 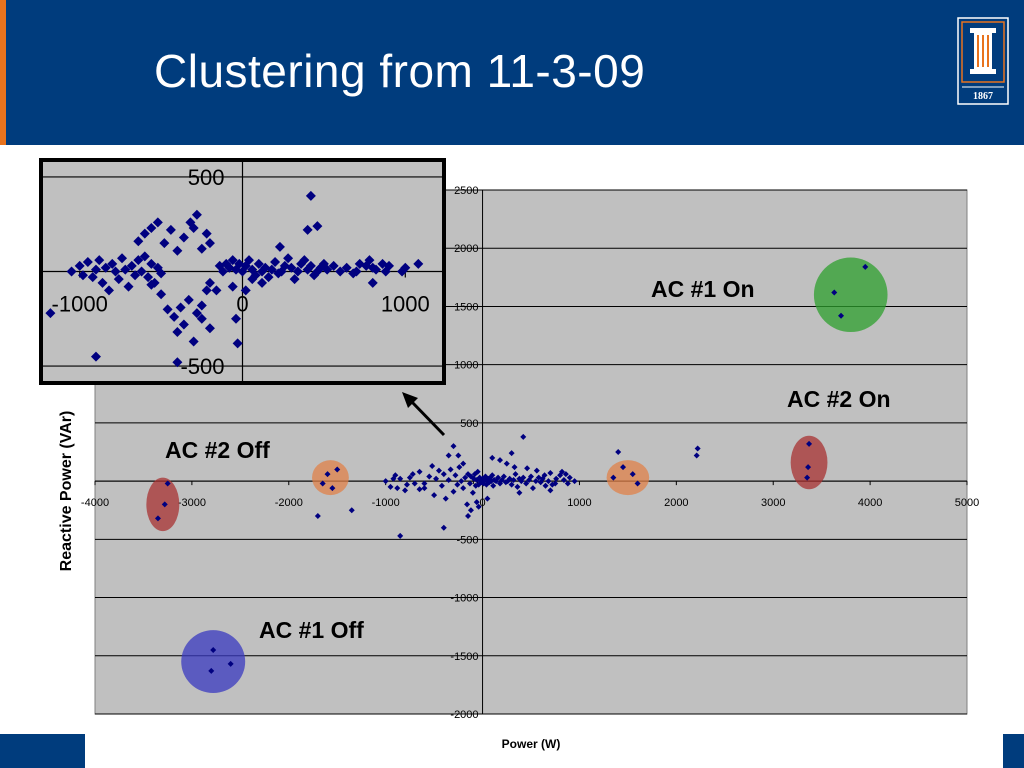 What do you see at coordinates (242, 271) in the screenshot?
I see `inset-zoom-chart: -1000 0 1000 500 -500` at bounding box center [242, 271].